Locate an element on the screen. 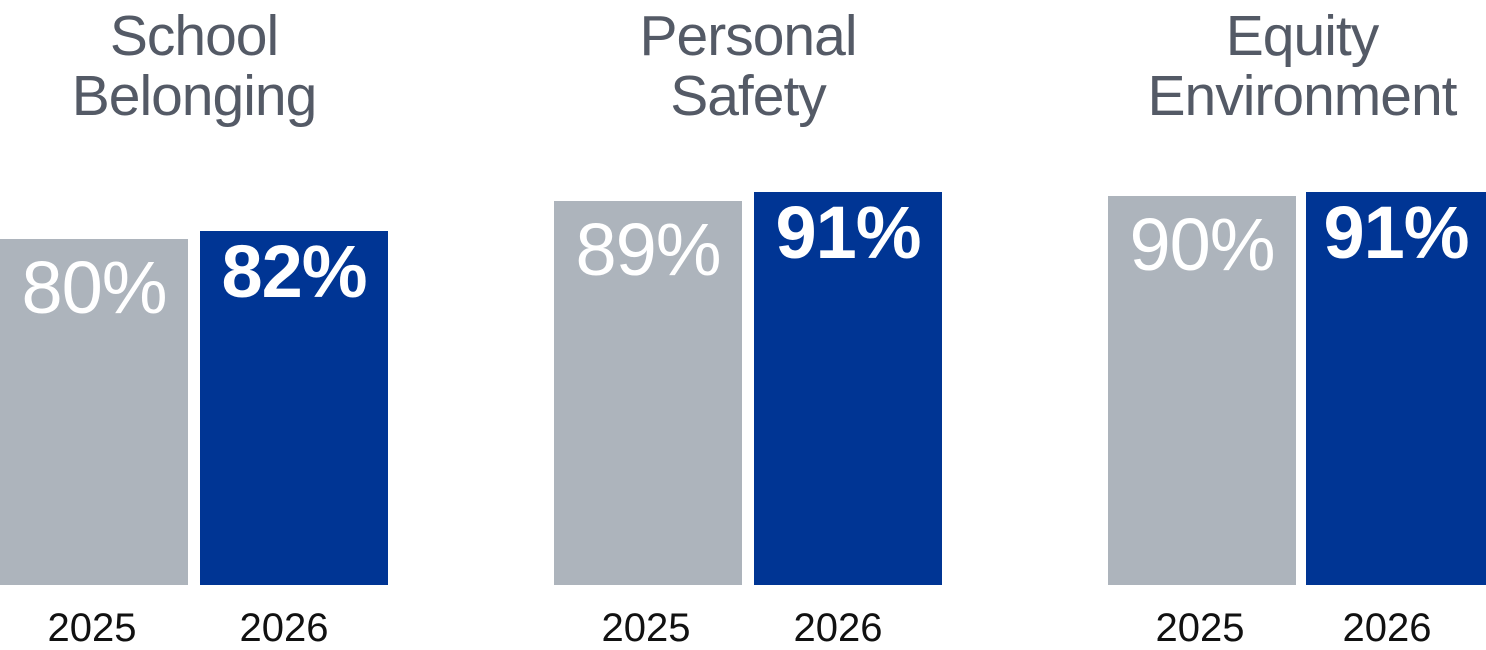 The width and height of the screenshot is (1486, 650). chart-title-line: Equity is located at coordinates (1302, 36).